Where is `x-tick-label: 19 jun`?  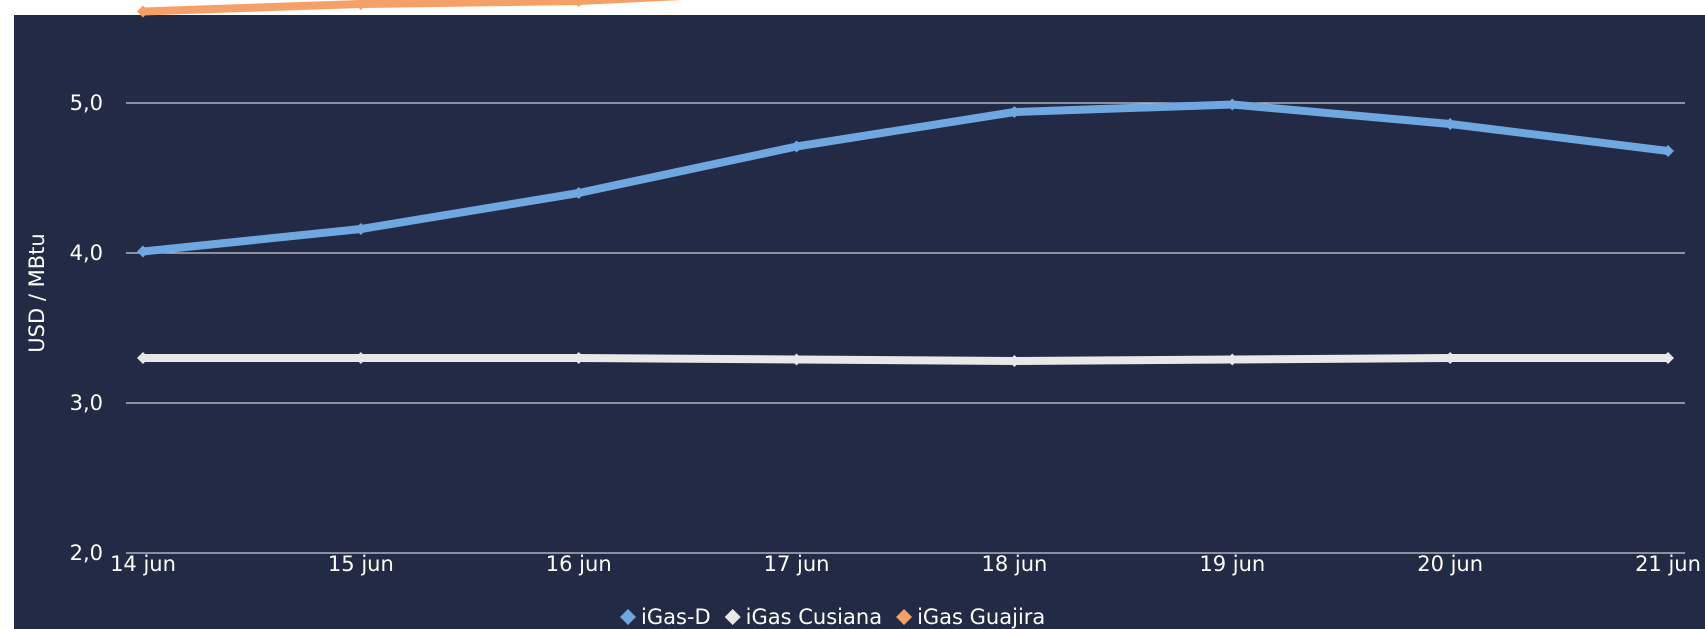 x-tick-label: 19 jun is located at coordinates (1232, 564).